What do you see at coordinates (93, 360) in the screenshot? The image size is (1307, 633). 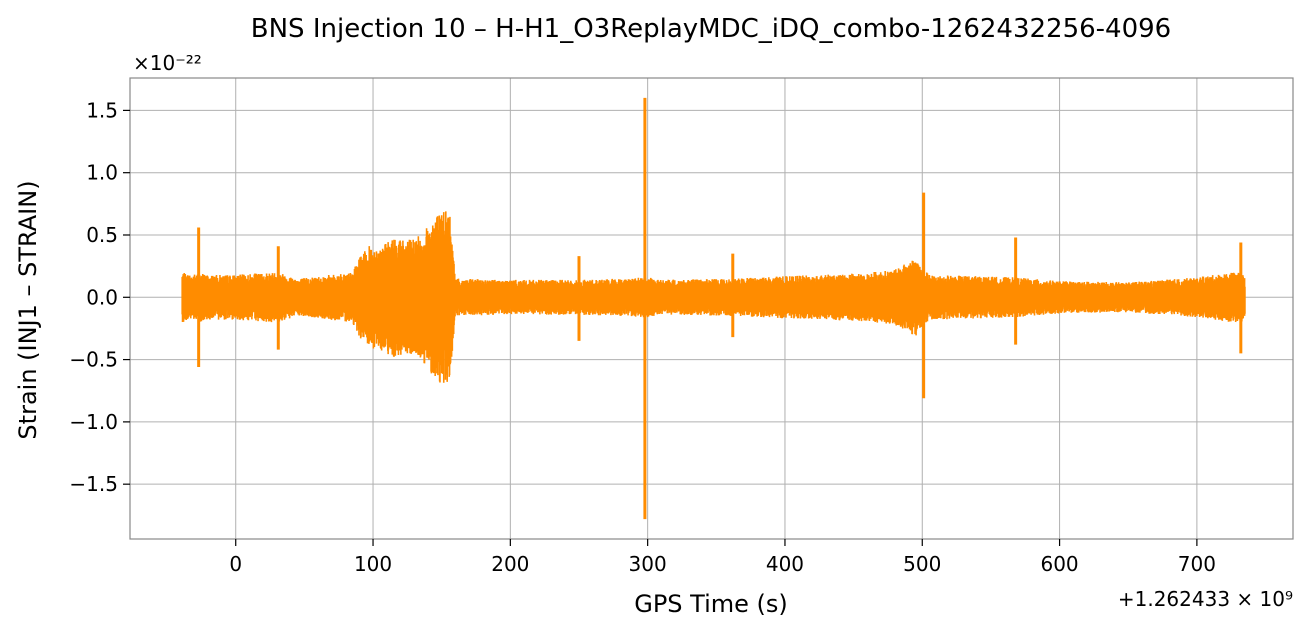 I see `y-tick-label: −0.5` at bounding box center [93, 360].